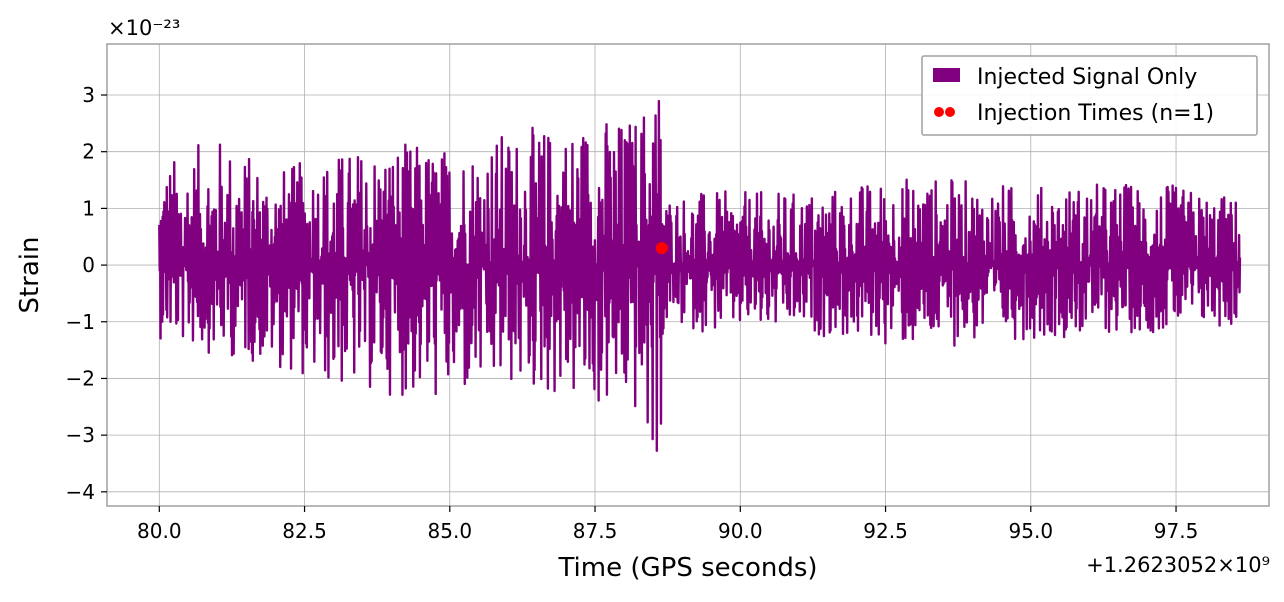  Describe the element at coordinates (946, 75) in the screenshot. I see `legend-swatch-injected-signal` at that location.